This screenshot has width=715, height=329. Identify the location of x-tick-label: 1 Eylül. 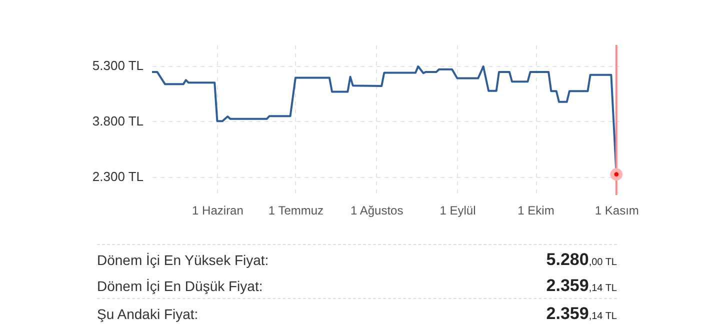
(458, 211).